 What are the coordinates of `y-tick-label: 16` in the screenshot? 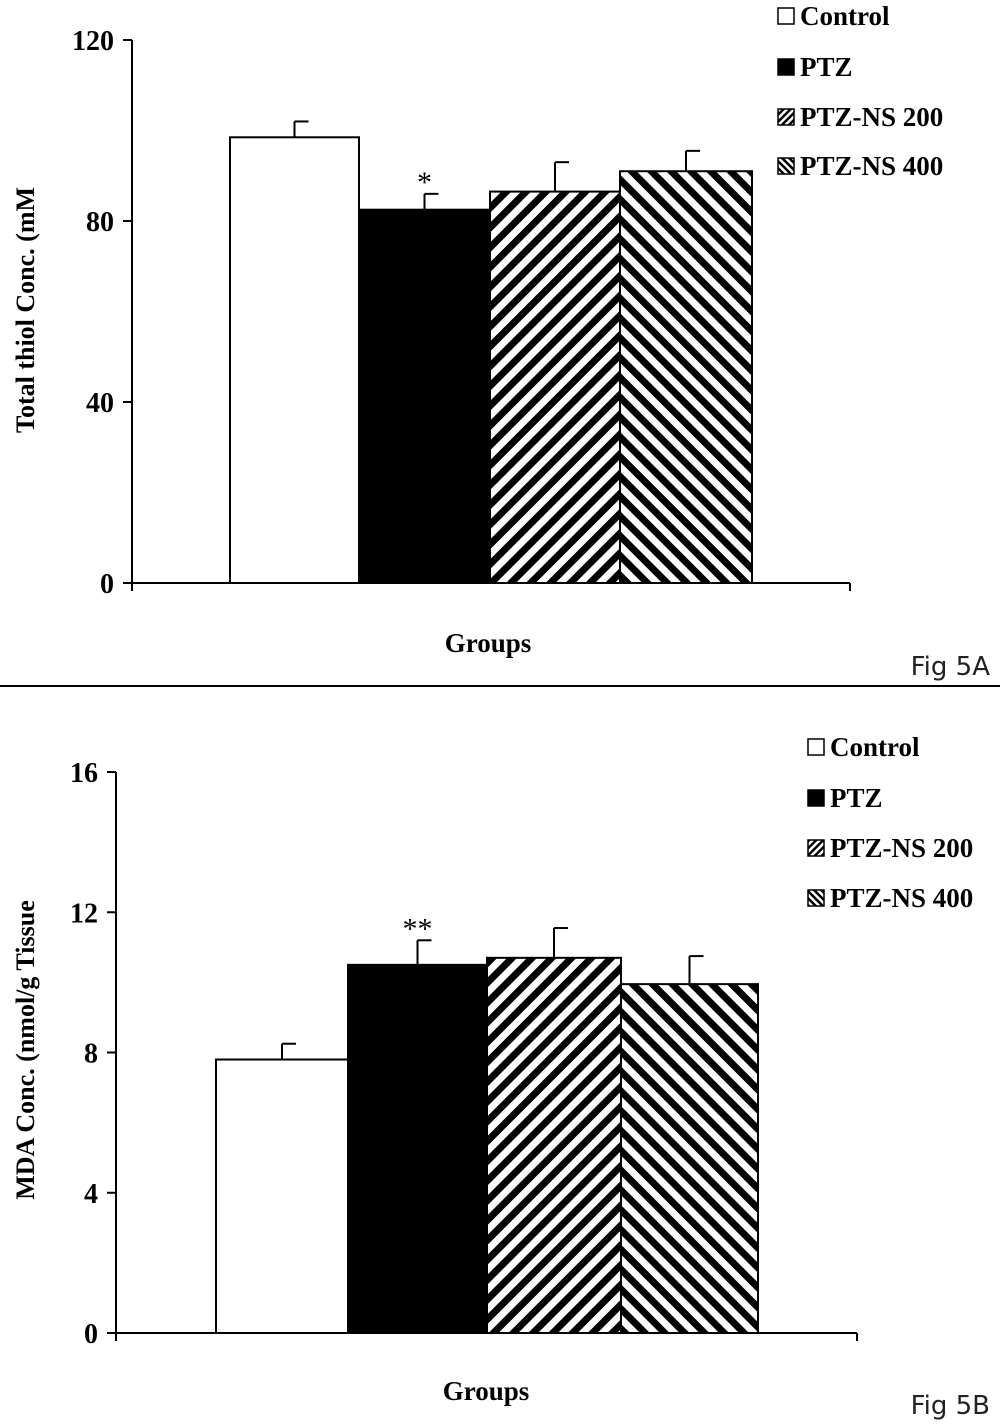 It's located at (84, 773).